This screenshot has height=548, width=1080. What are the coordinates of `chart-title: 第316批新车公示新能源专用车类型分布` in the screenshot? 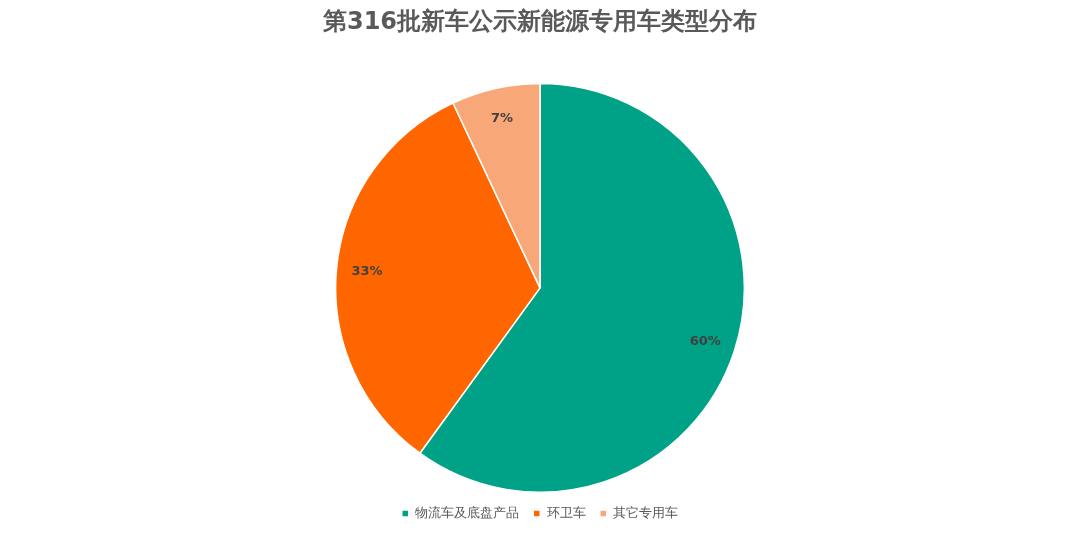 It's located at (539, 20).